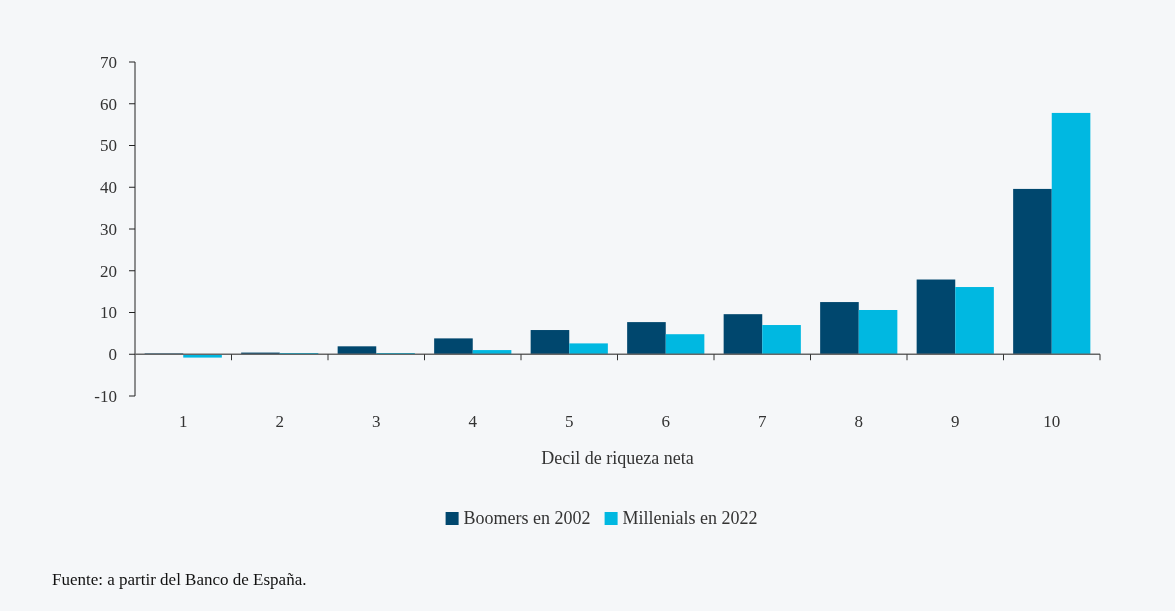 The image size is (1175, 611). What do you see at coordinates (108, 62) in the screenshot?
I see `y-tick-label: 70` at bounding box center [108, 62].